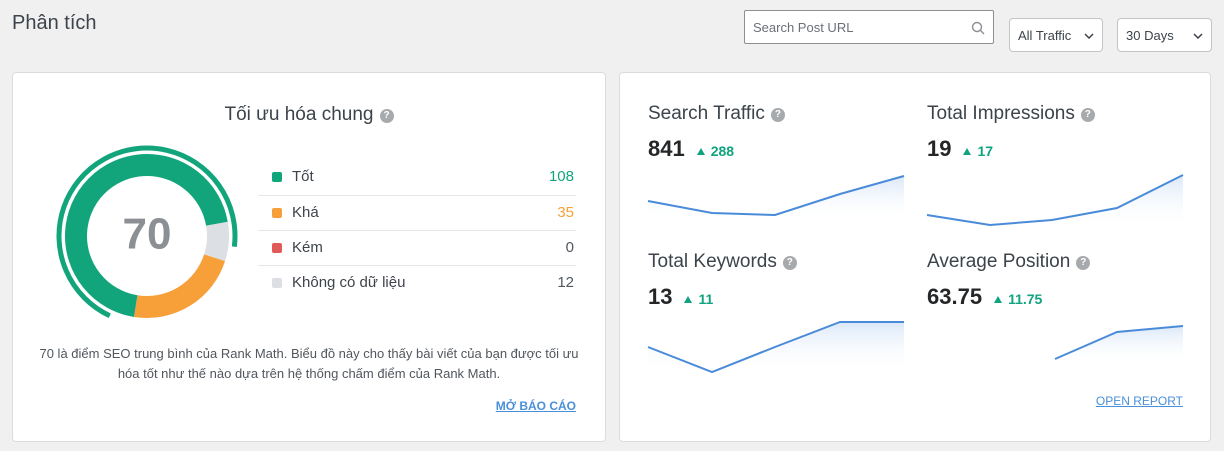  What do you see at coordinates (417, 177) in the screenshot?
I see `legend-row: Tốt 108` at bounding box center [417, 177].